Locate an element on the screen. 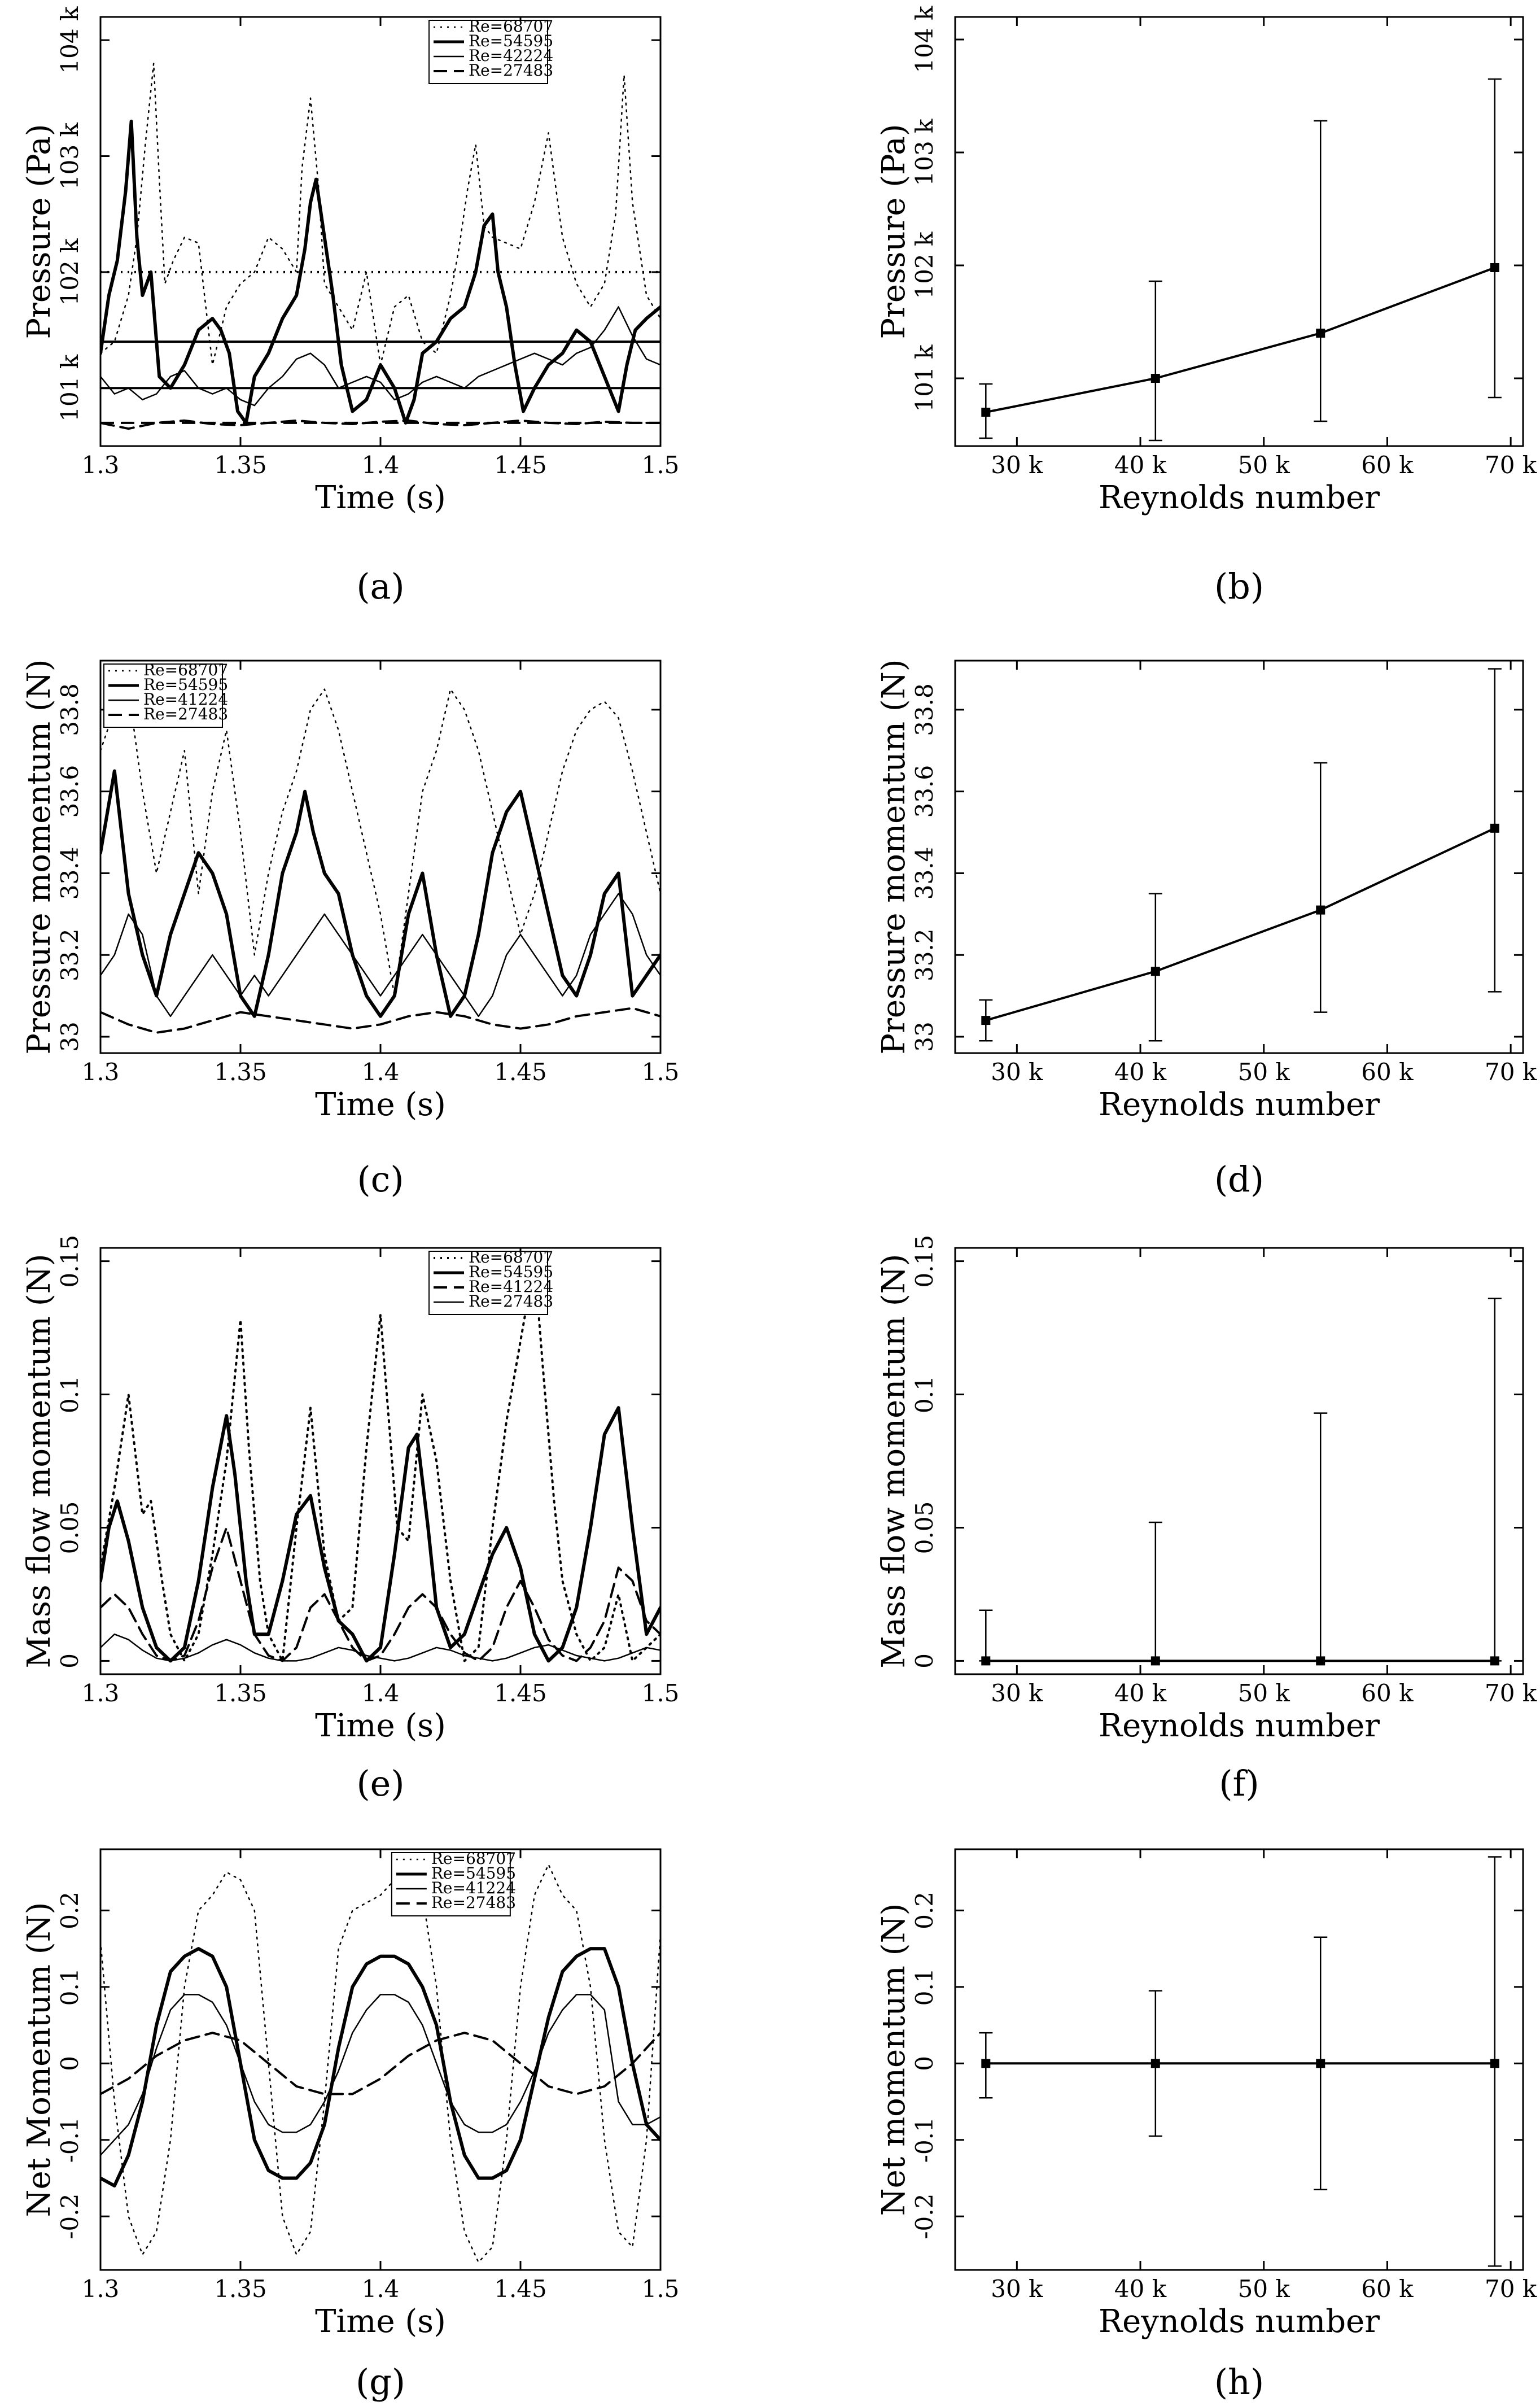 The height and width of the screenshot is (2406, 1540). x-axis-label: Time (s) is located at coordinates (380, 2321).